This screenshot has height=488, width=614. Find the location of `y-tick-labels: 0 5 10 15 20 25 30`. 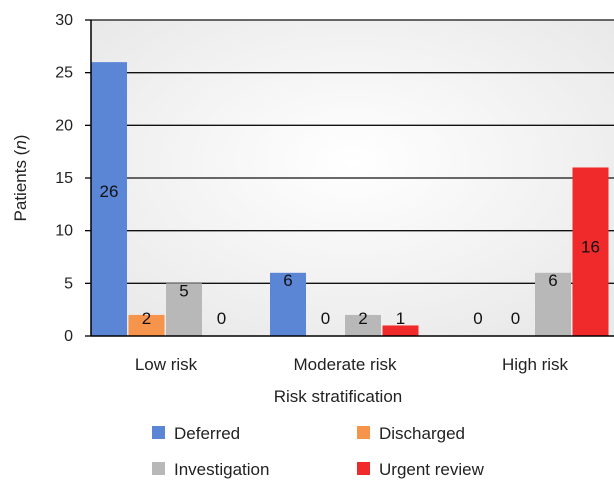

y-tick-labels: 0 5 10 15 20 25 30 is located at coordinates (64, 178).